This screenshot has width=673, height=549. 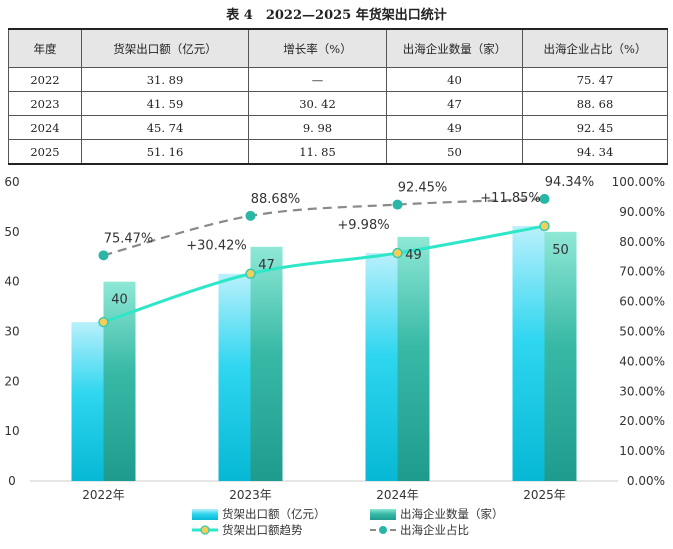 What do you see at coordinates (11, 282) in the screenshot?
I see `left-axis-tick-label: 40` at bounding box center [11, 282].